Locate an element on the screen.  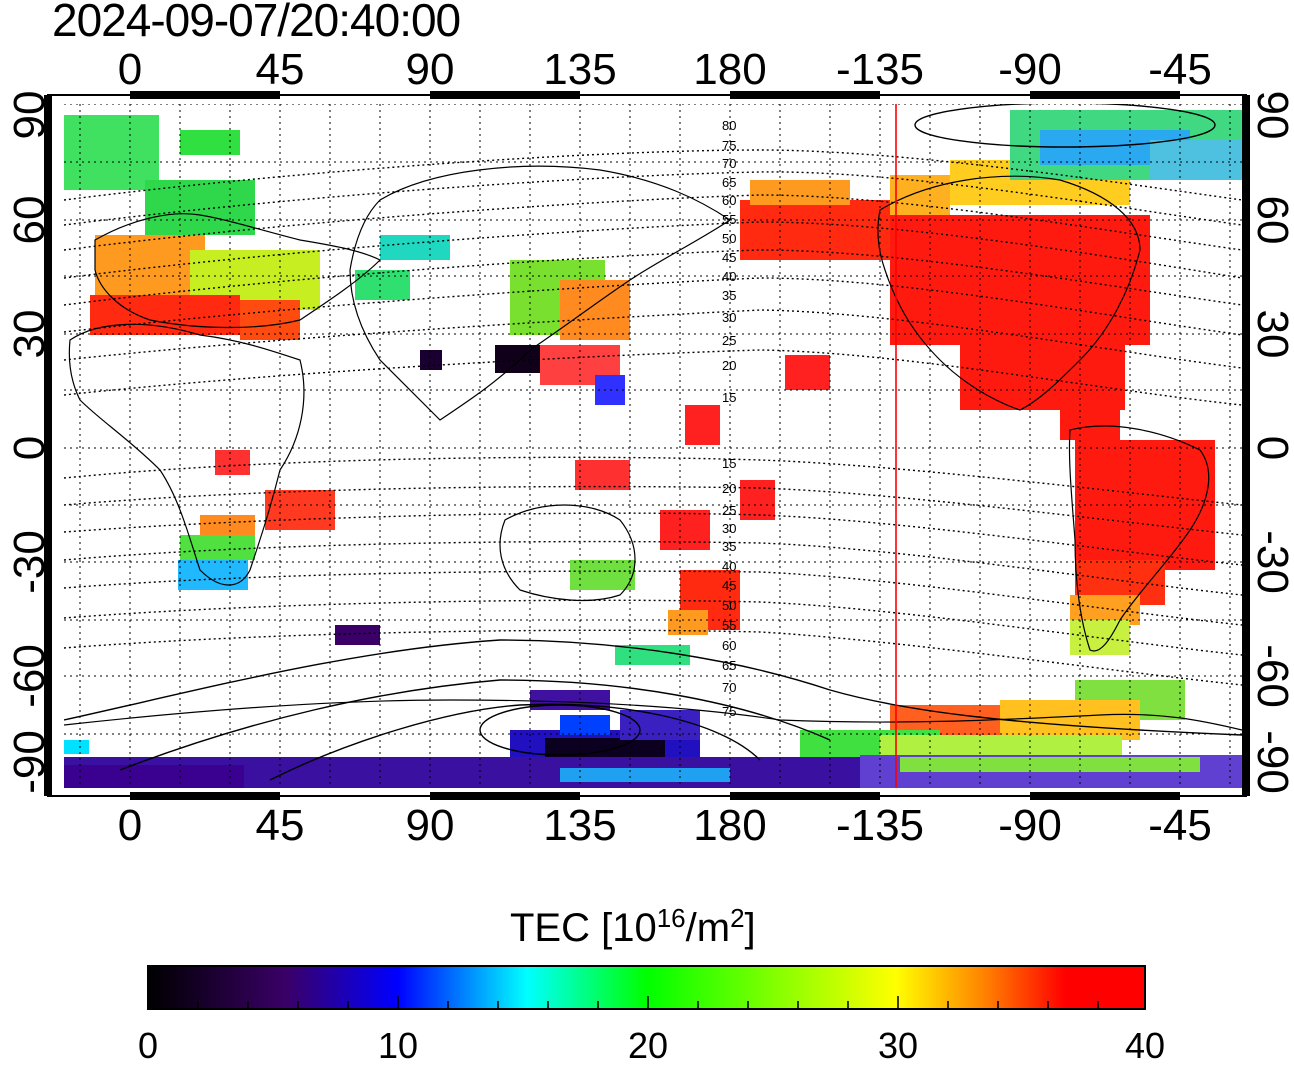
antarctica-outline is located at coordinates (653, 715).